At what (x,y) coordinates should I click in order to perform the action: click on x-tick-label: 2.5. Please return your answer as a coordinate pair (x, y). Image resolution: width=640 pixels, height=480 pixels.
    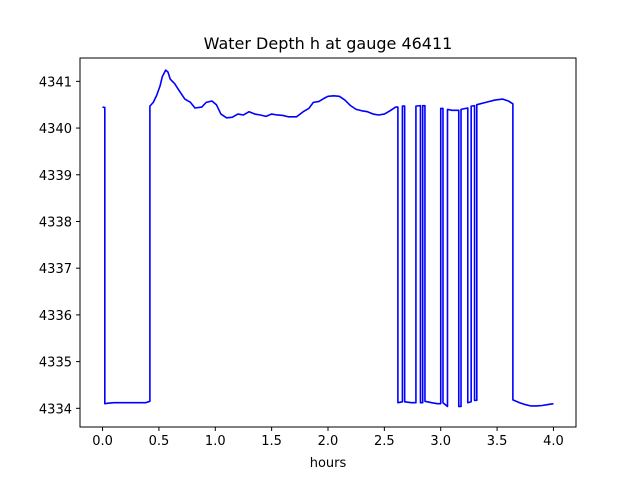
    Looking at the image, I should click on (384, 441).